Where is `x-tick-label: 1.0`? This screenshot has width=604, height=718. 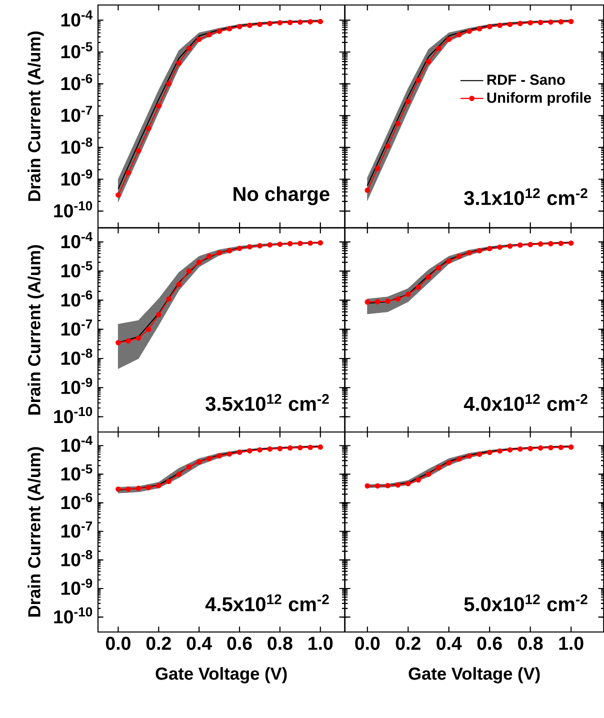
x-tick-label: 1.0 is located at coordinates (571, 643).